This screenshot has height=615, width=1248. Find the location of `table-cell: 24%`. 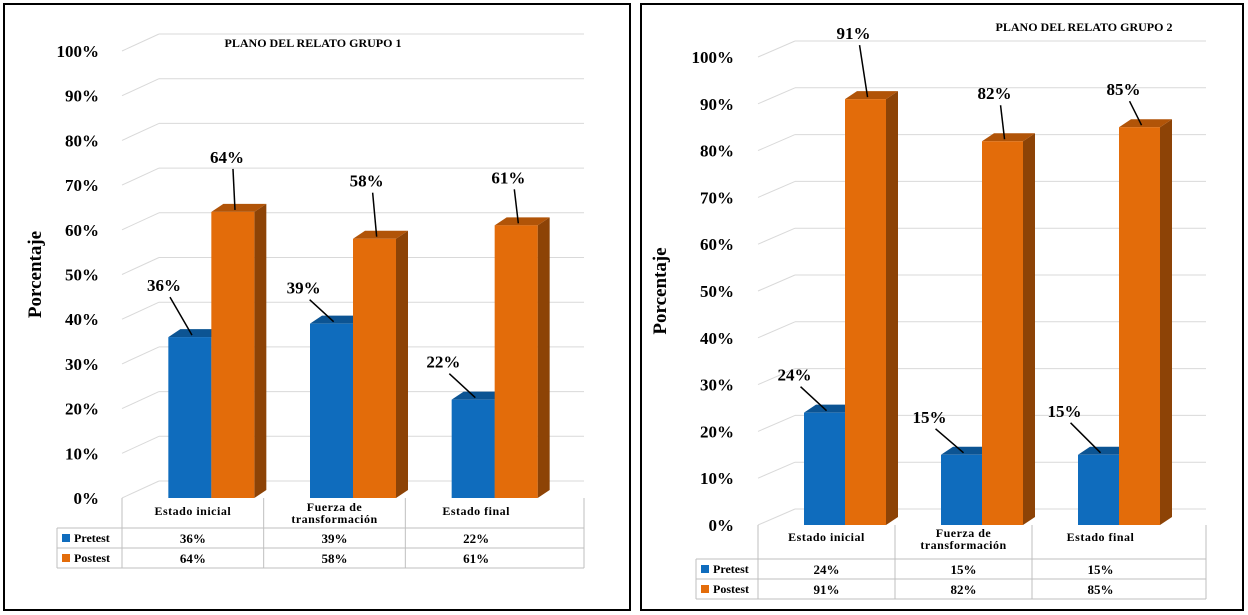

table-cell: 24% is located at coordinates (827, 569).